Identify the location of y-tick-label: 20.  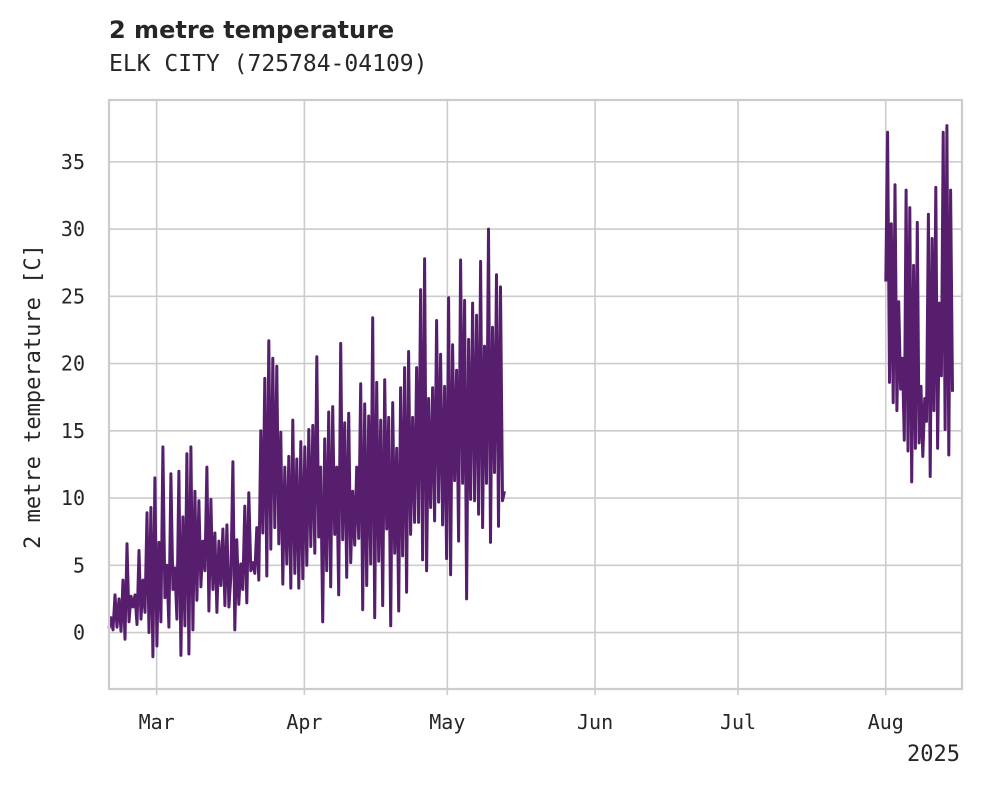
(73, 364).